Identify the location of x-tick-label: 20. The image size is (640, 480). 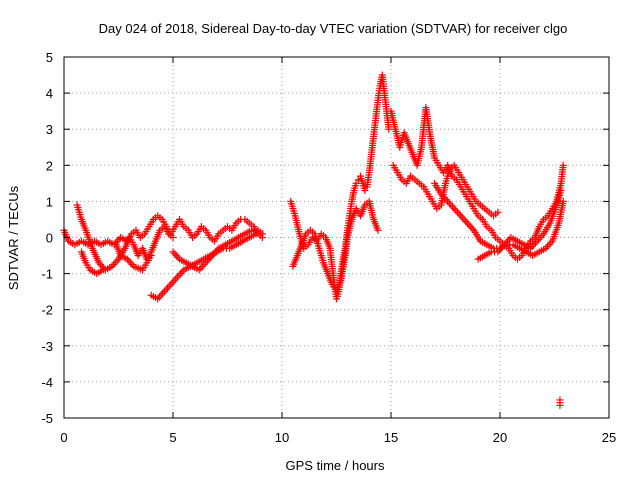
(500, 437).